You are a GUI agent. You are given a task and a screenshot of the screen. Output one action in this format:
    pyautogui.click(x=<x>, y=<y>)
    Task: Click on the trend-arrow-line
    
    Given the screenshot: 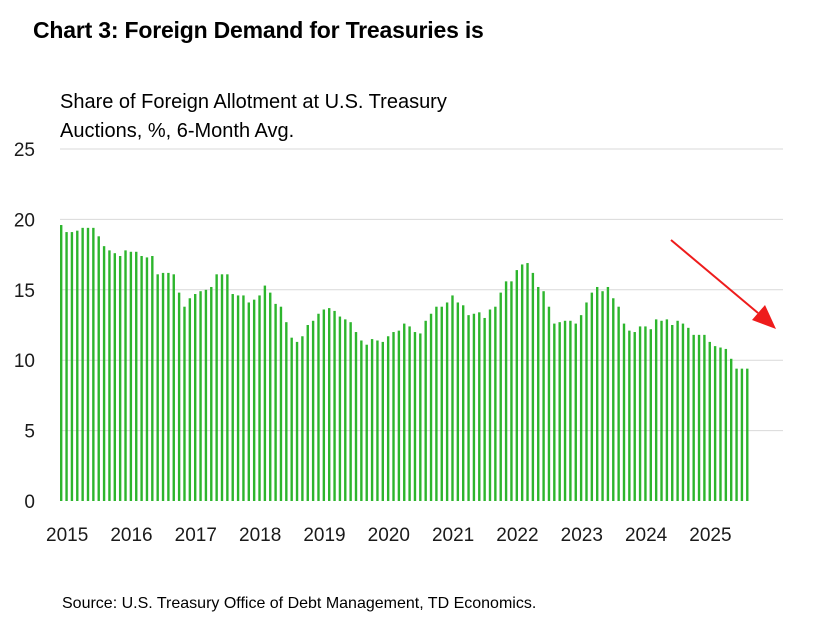 What is the action you would take?
    pyautogui.click(x=714, y=276)
    